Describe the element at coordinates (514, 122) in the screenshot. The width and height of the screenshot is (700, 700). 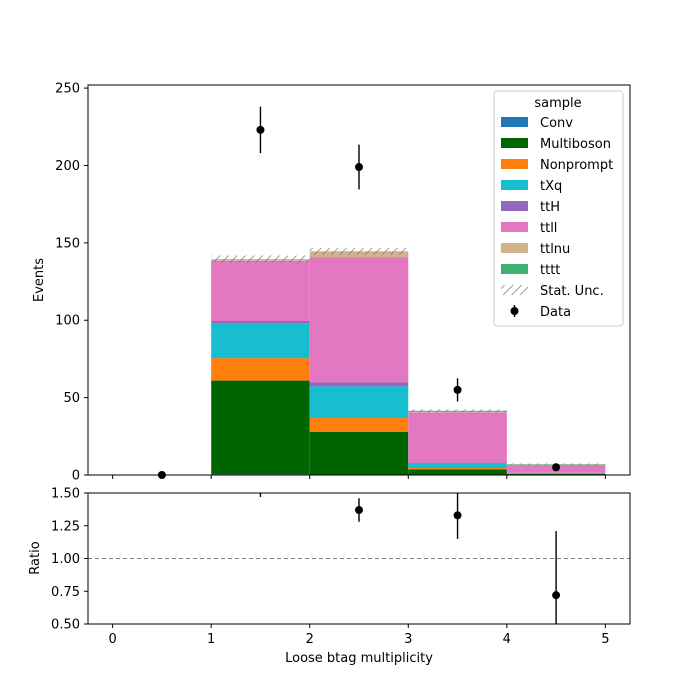
I see `legend-swatch-conv` at that location.